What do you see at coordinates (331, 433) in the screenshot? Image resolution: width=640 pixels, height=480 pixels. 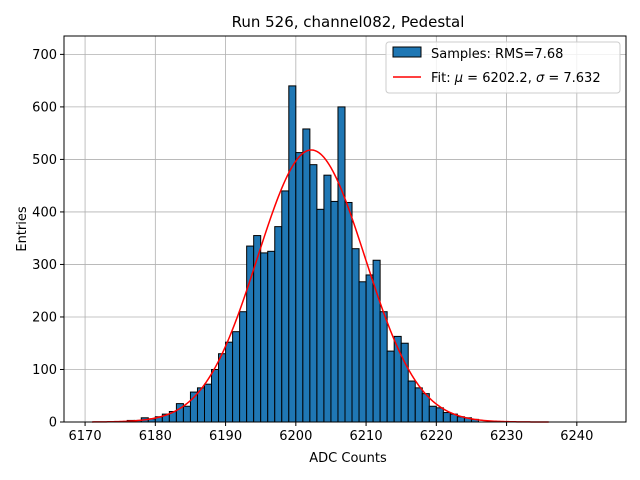 I see `x-axis-ticks: 6170 6180 6190 6200 6210 6220 6230 6240` at bounding box center [331, 433].